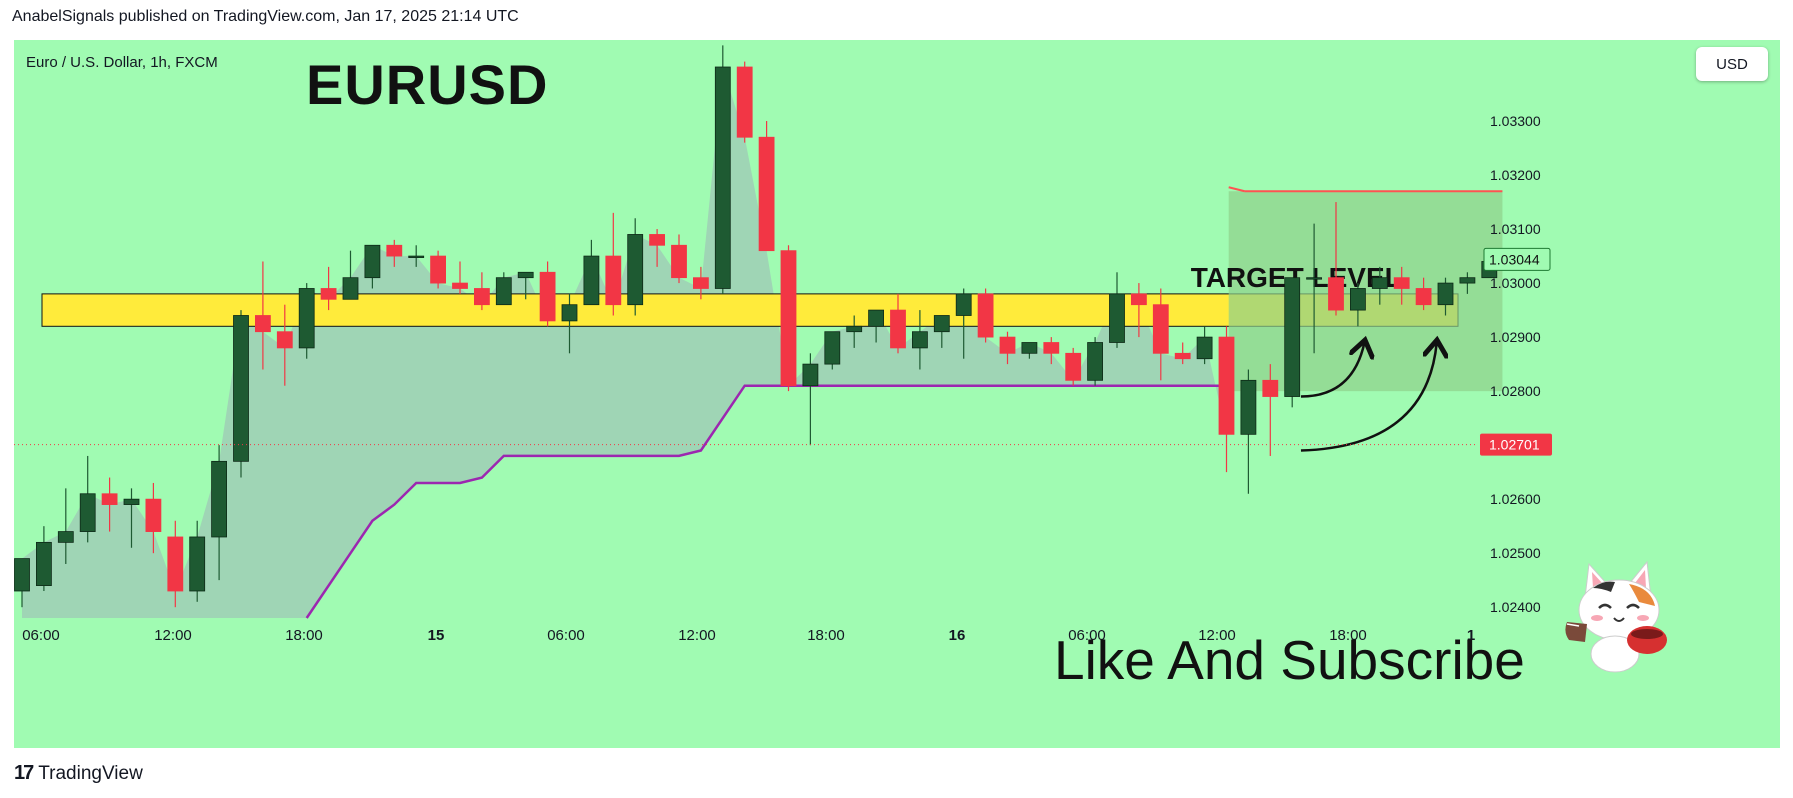 The height and width of the screenshot is (798, 1793). I want to click on target-line-start, so click(1236, 189).